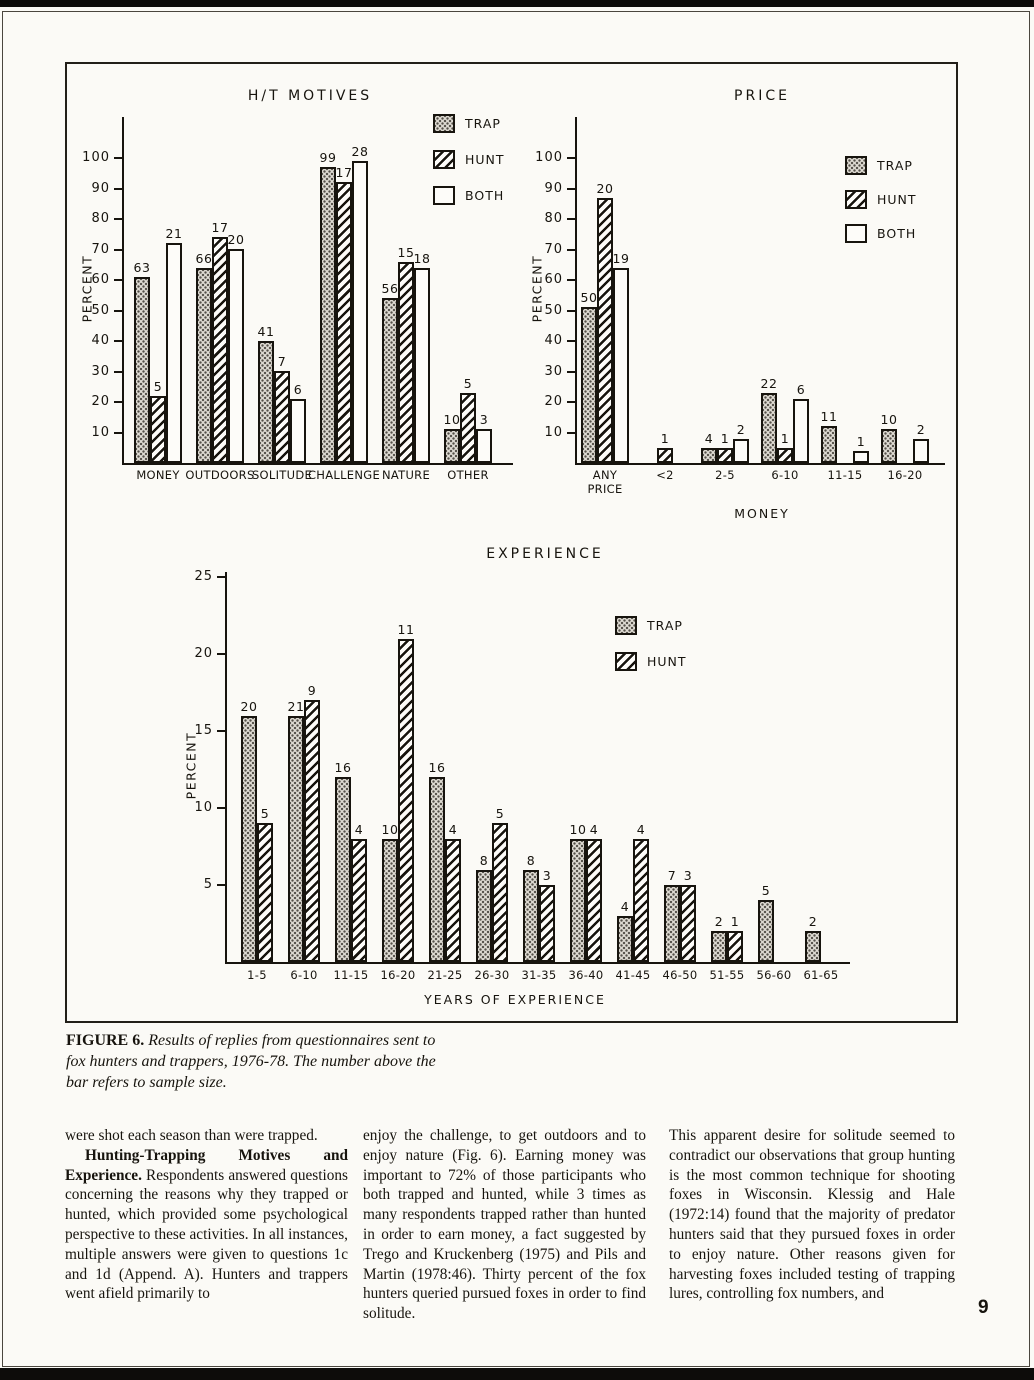 The width and height of the screenshot is (1034, 1380). Describe the element at coordinates (517, 3) in the screenshot. I see `scan-edge-top` at that location.